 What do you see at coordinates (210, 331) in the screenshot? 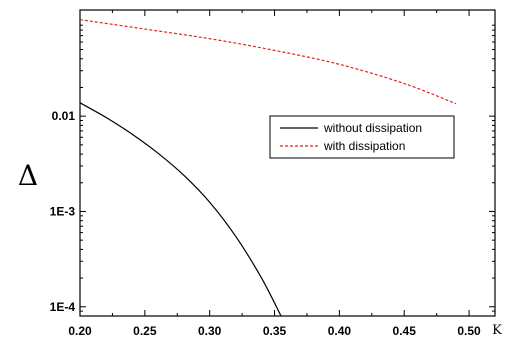
I see `x-tick-label: 0.30` at bounding box center [210, 331].